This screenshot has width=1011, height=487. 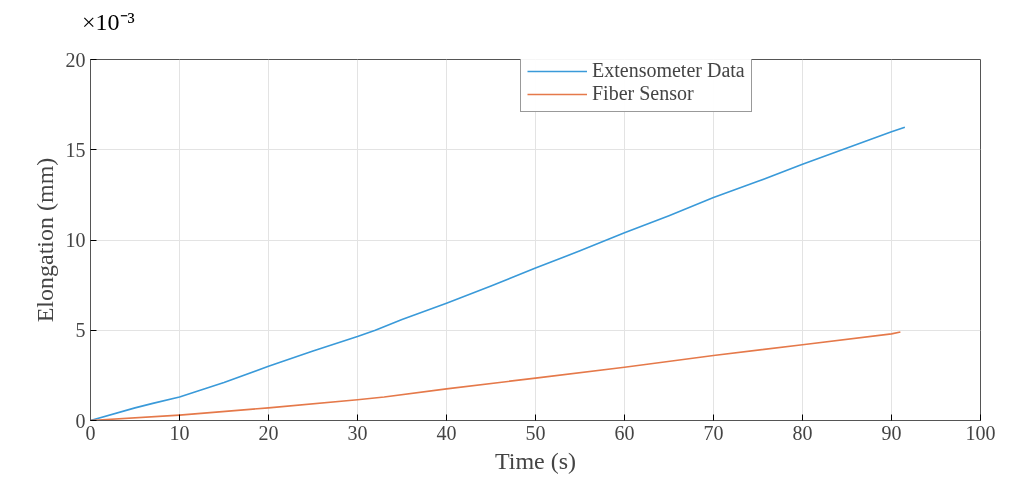 What do you see at coordinates (802, 432) in the screenshot?
I see `x-tick-label: 80` at bounding box center [802, 432].